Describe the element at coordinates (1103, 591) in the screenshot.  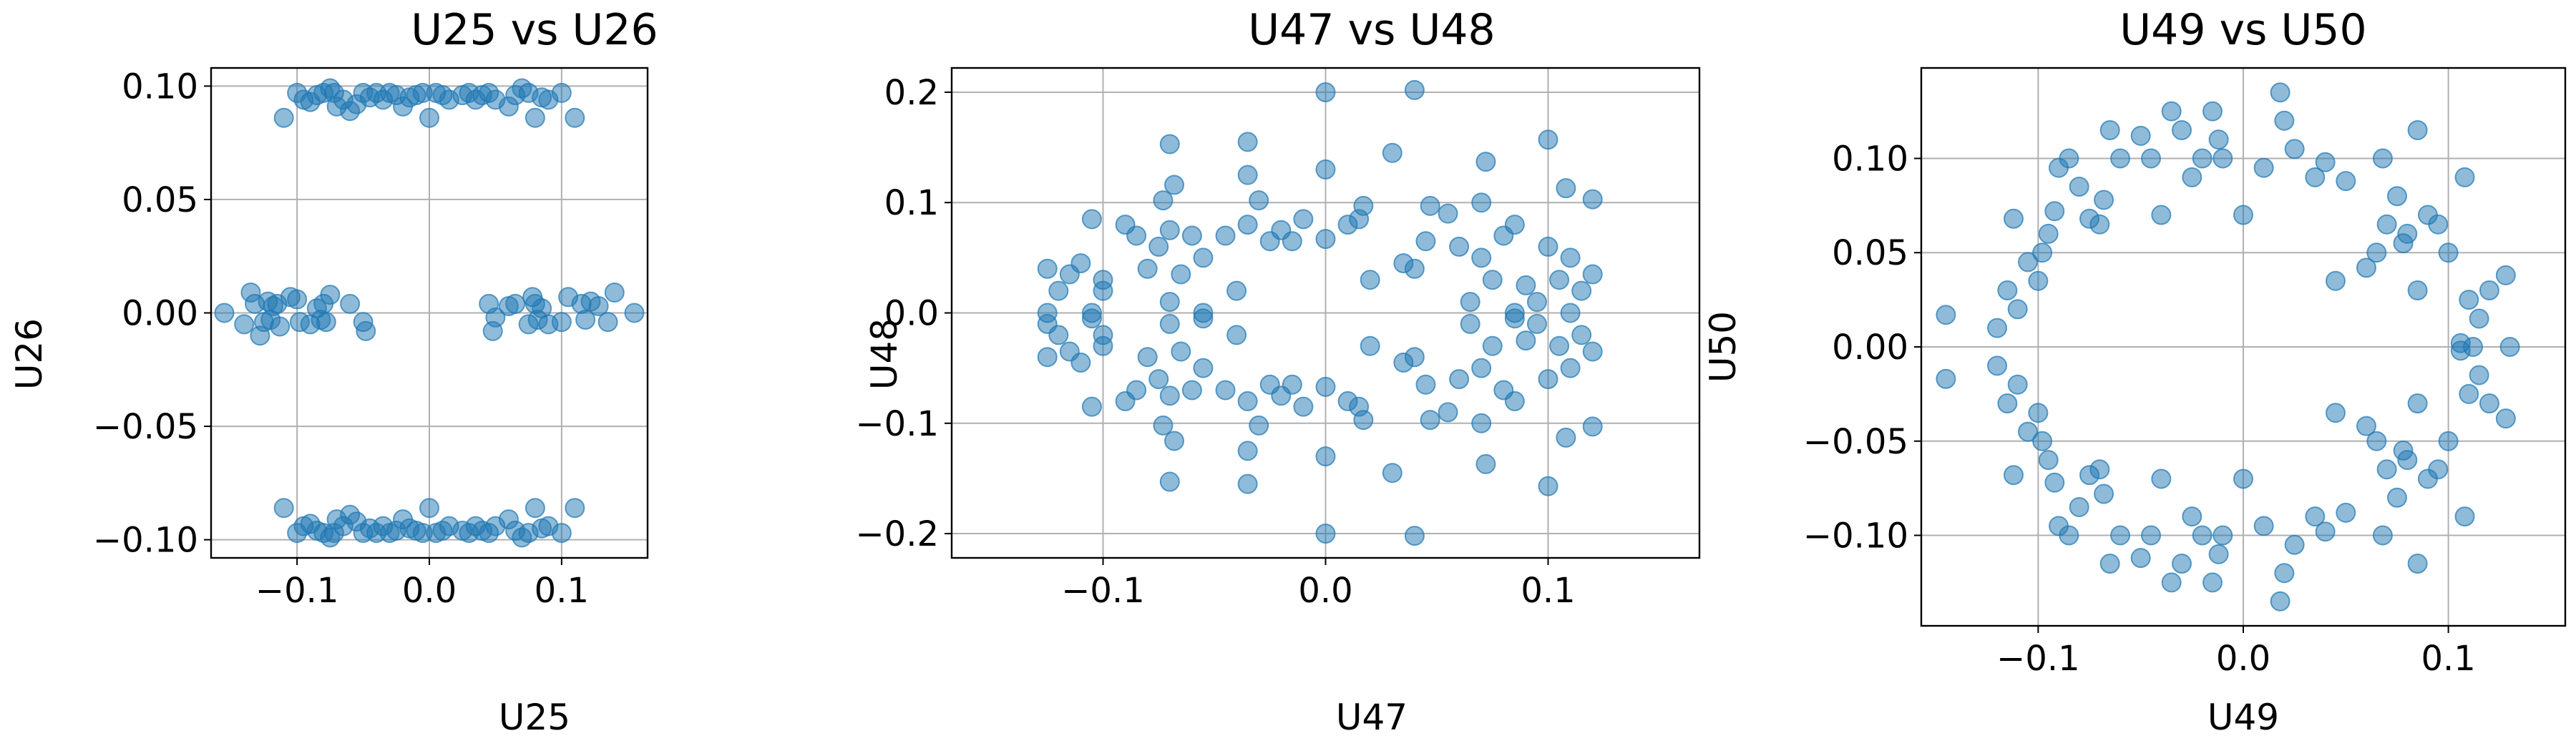
I see `x-tick-label: −0.1` at that location.